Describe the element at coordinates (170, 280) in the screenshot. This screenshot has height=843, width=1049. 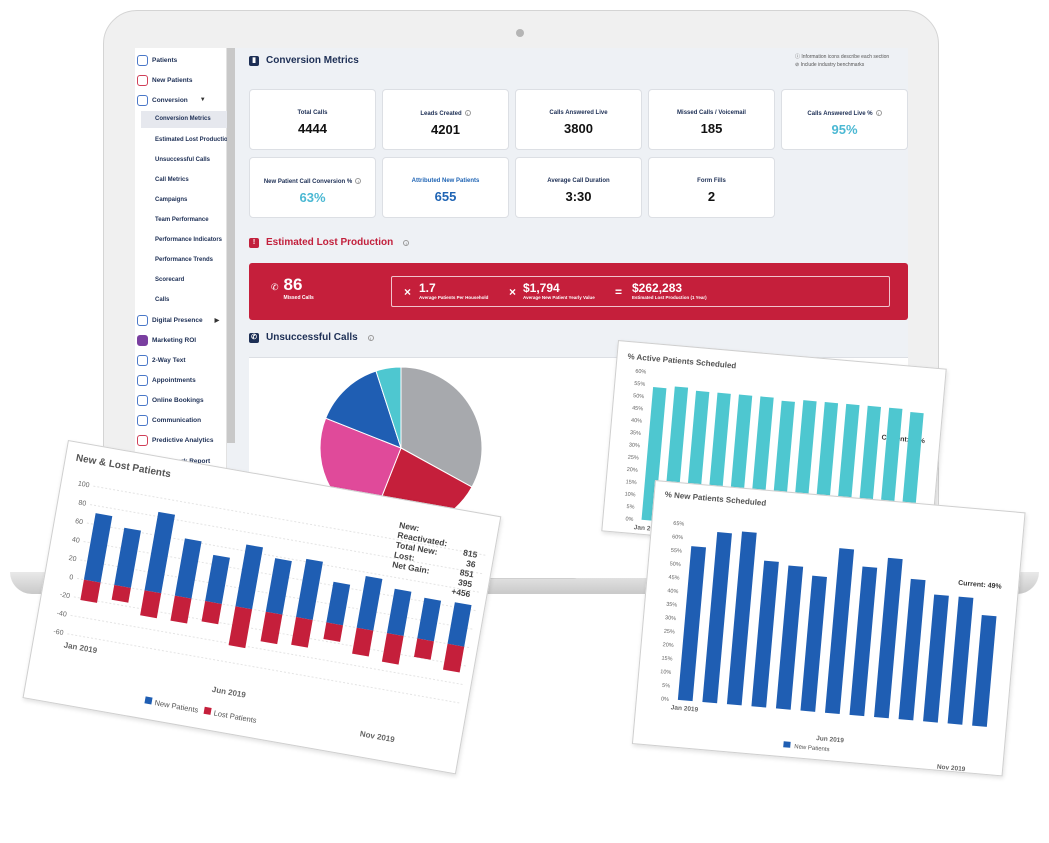
I see `subnav-scorecard: Scorecard` at that location.